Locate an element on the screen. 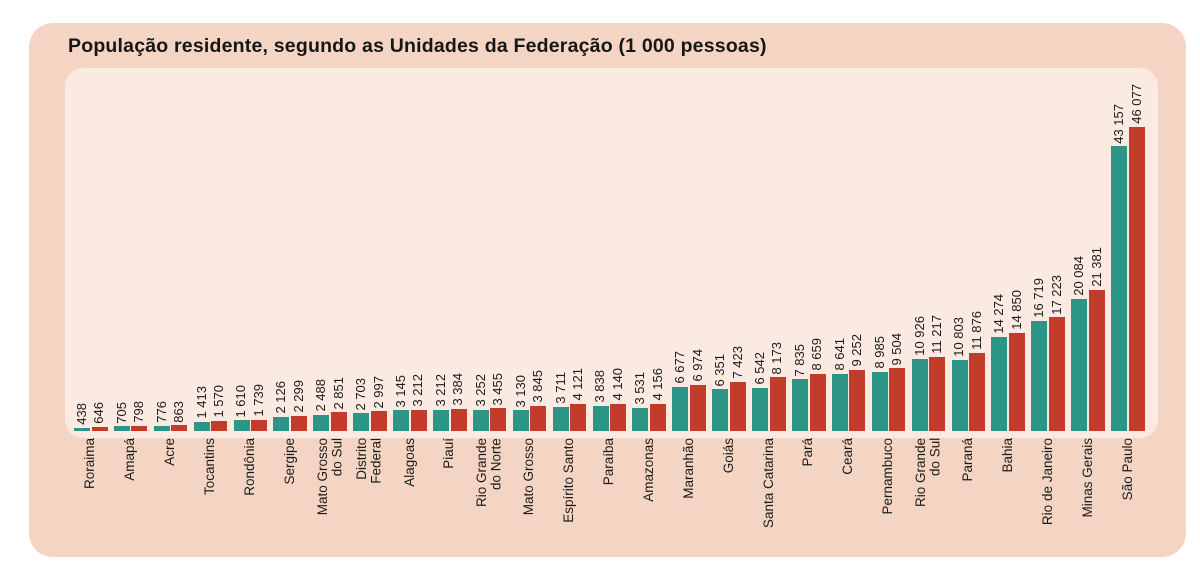  bar-pair: 14 274 14 850 is located at coordinates (1008, 360).